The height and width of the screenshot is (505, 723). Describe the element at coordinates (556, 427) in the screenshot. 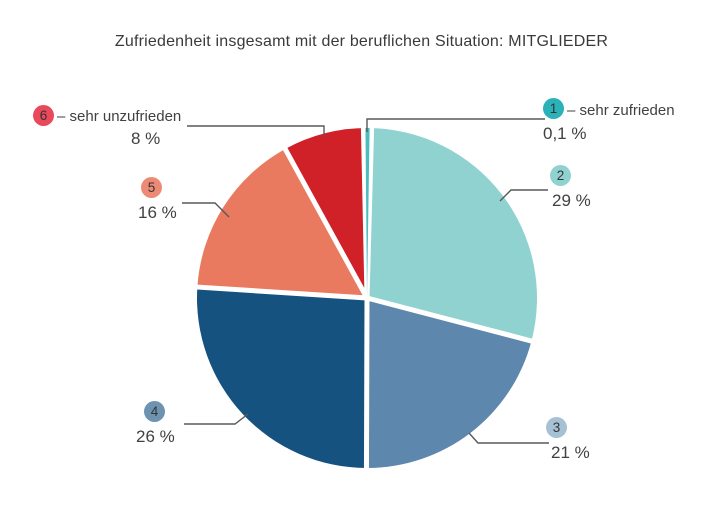

I see `legend-badge-3: 3` at that location.